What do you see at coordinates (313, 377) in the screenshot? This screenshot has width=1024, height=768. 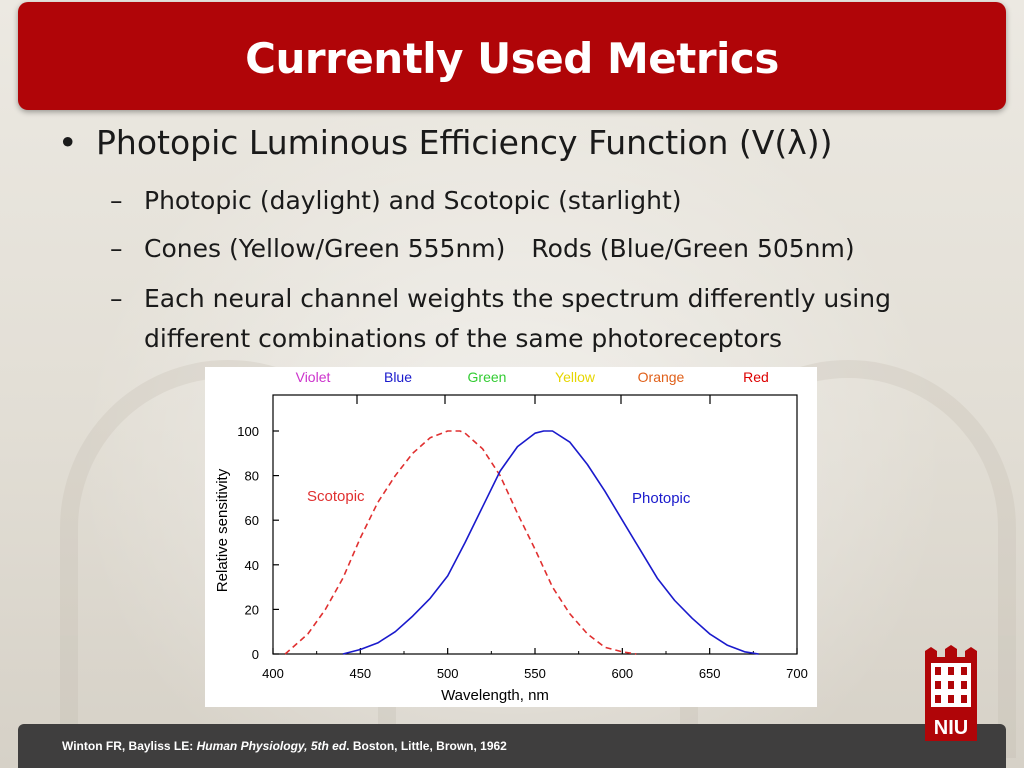 I see `band-label-violet: Violet` at bounding box center [313, 377].